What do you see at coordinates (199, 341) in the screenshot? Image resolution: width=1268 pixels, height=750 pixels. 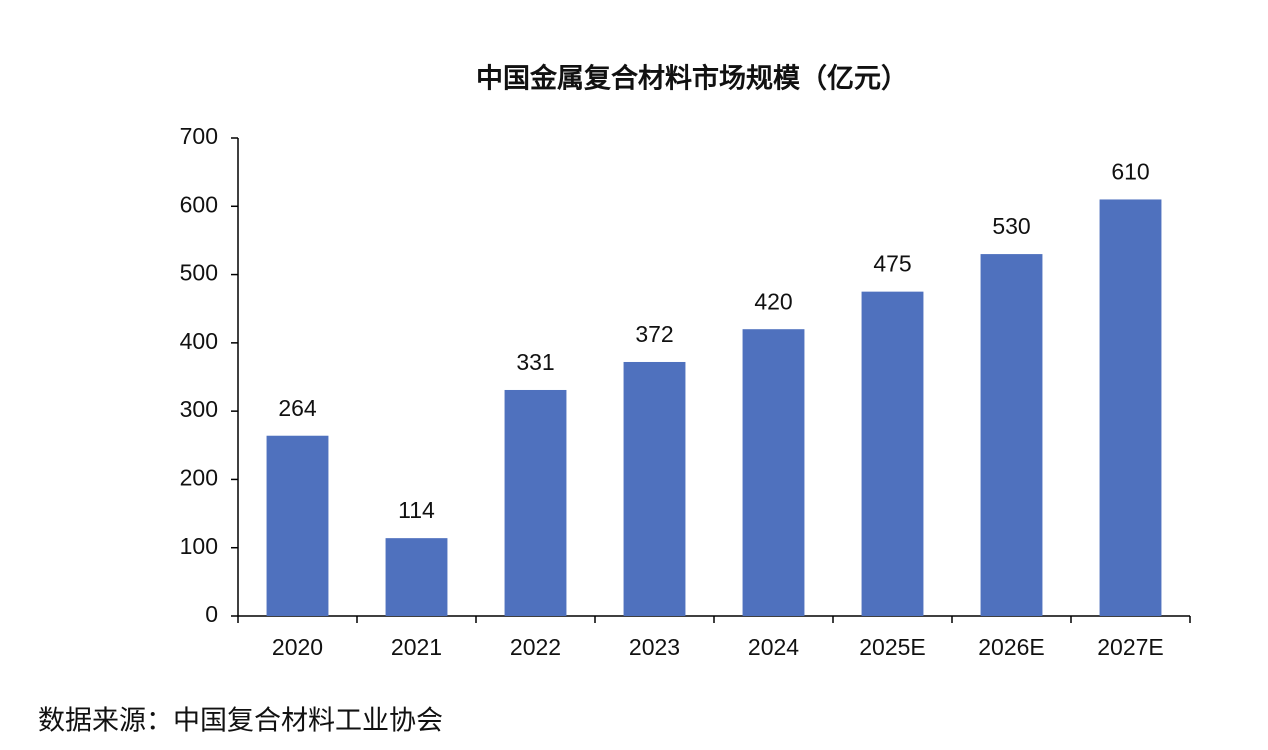 I see `y-tick-label: 400` at bounding box center [199, 341].